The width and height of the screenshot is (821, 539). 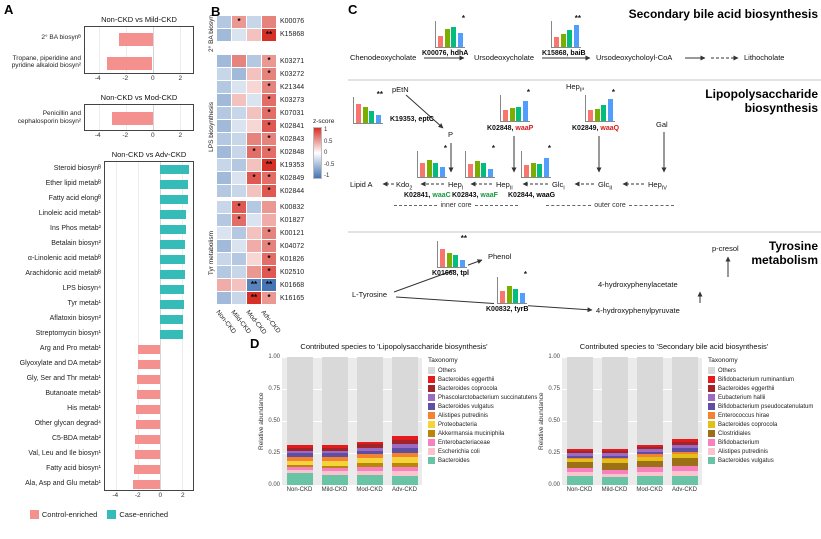 I want to click on legend-item: Bacteroides eggerthii, so click(x=760, y=388).